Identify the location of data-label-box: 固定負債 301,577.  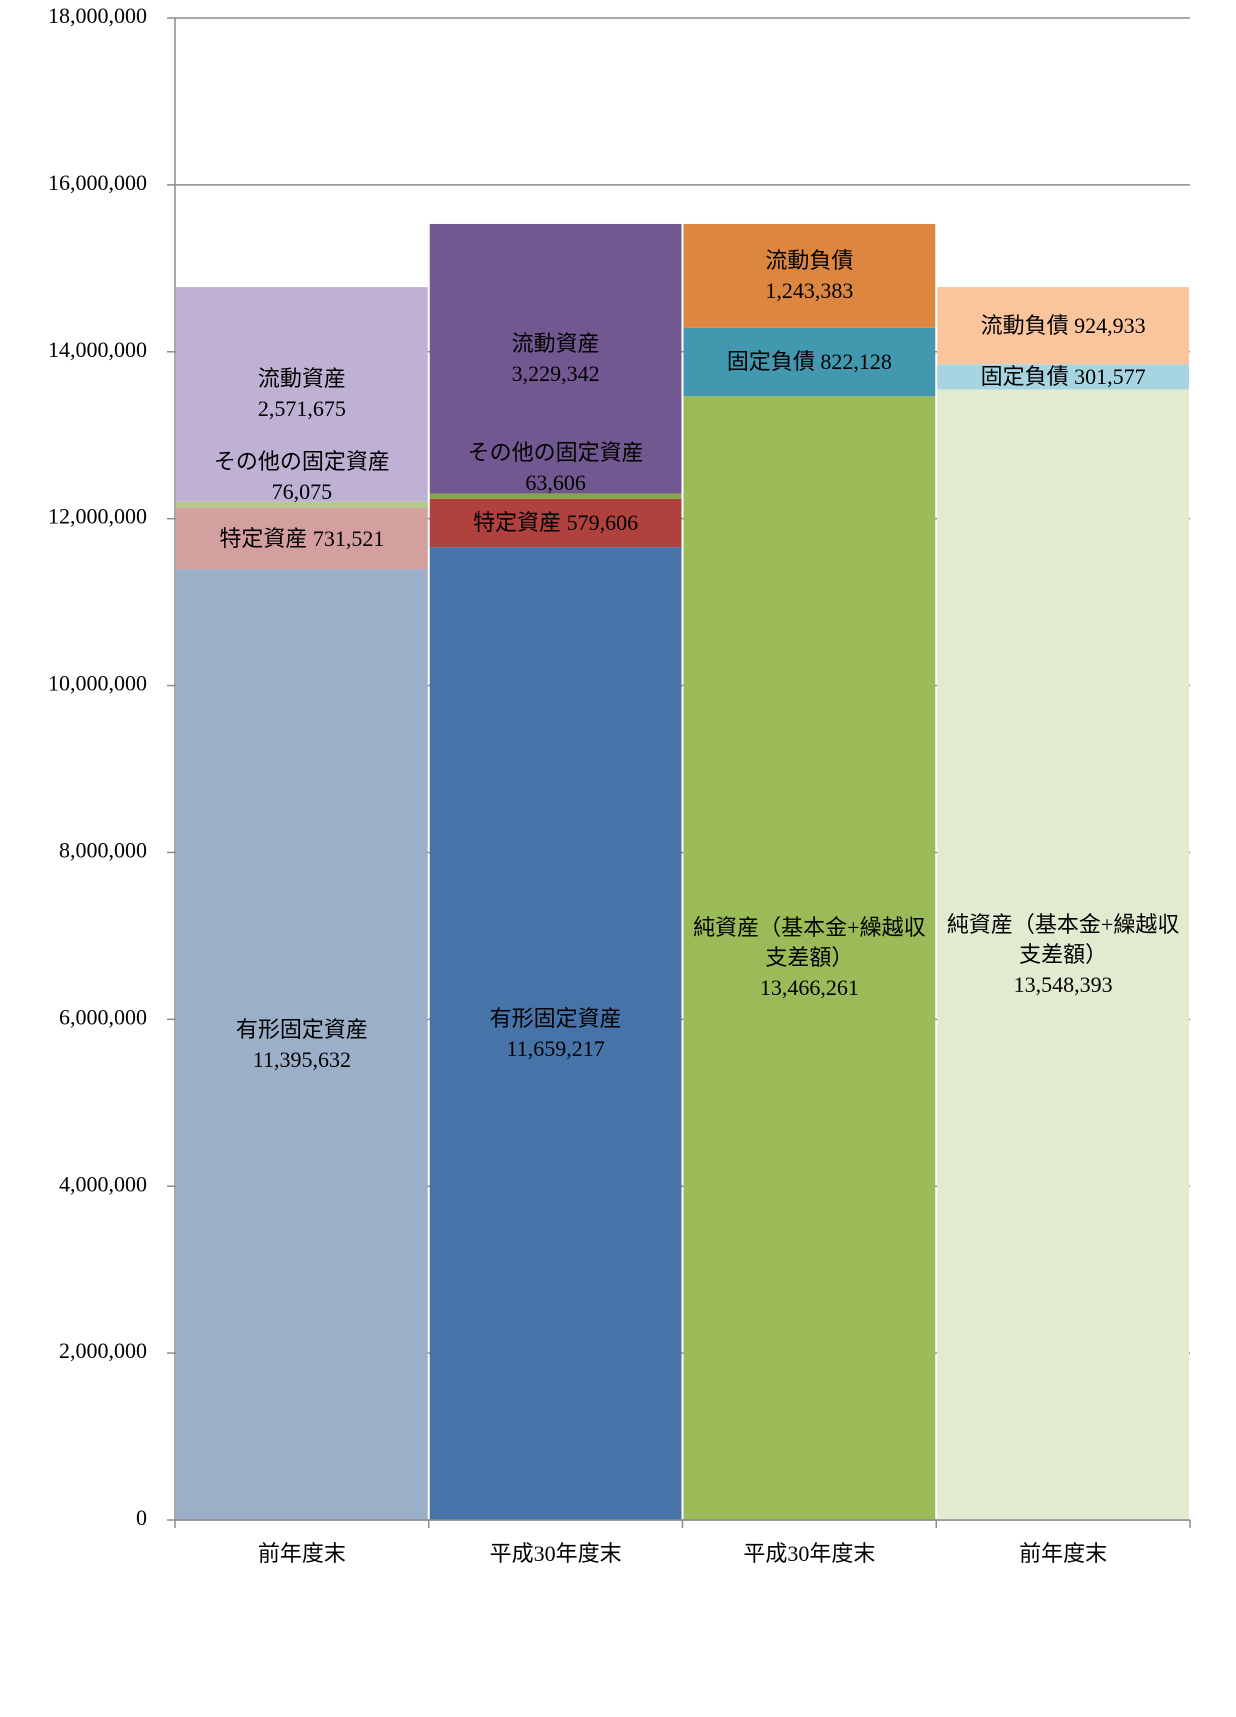
(1063, 377).